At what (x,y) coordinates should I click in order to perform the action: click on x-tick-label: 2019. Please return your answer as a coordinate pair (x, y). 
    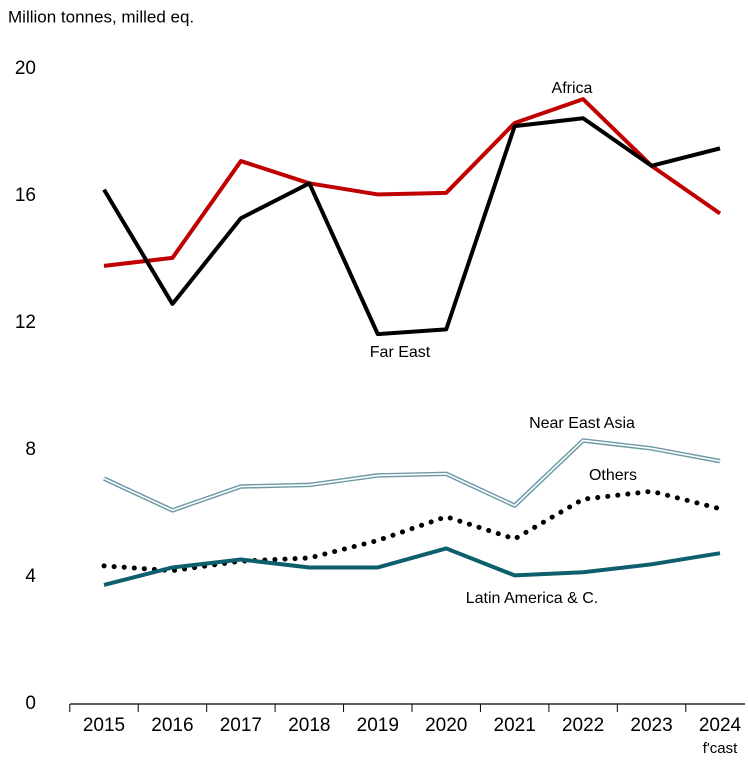
    Looking at the image, I should click on (378, 725).